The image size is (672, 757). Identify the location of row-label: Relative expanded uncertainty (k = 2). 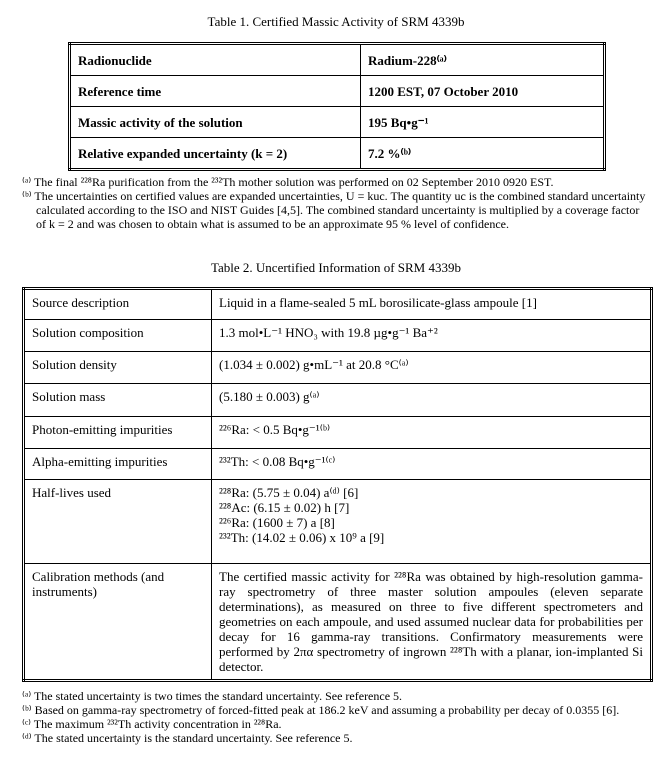
(215, 153).